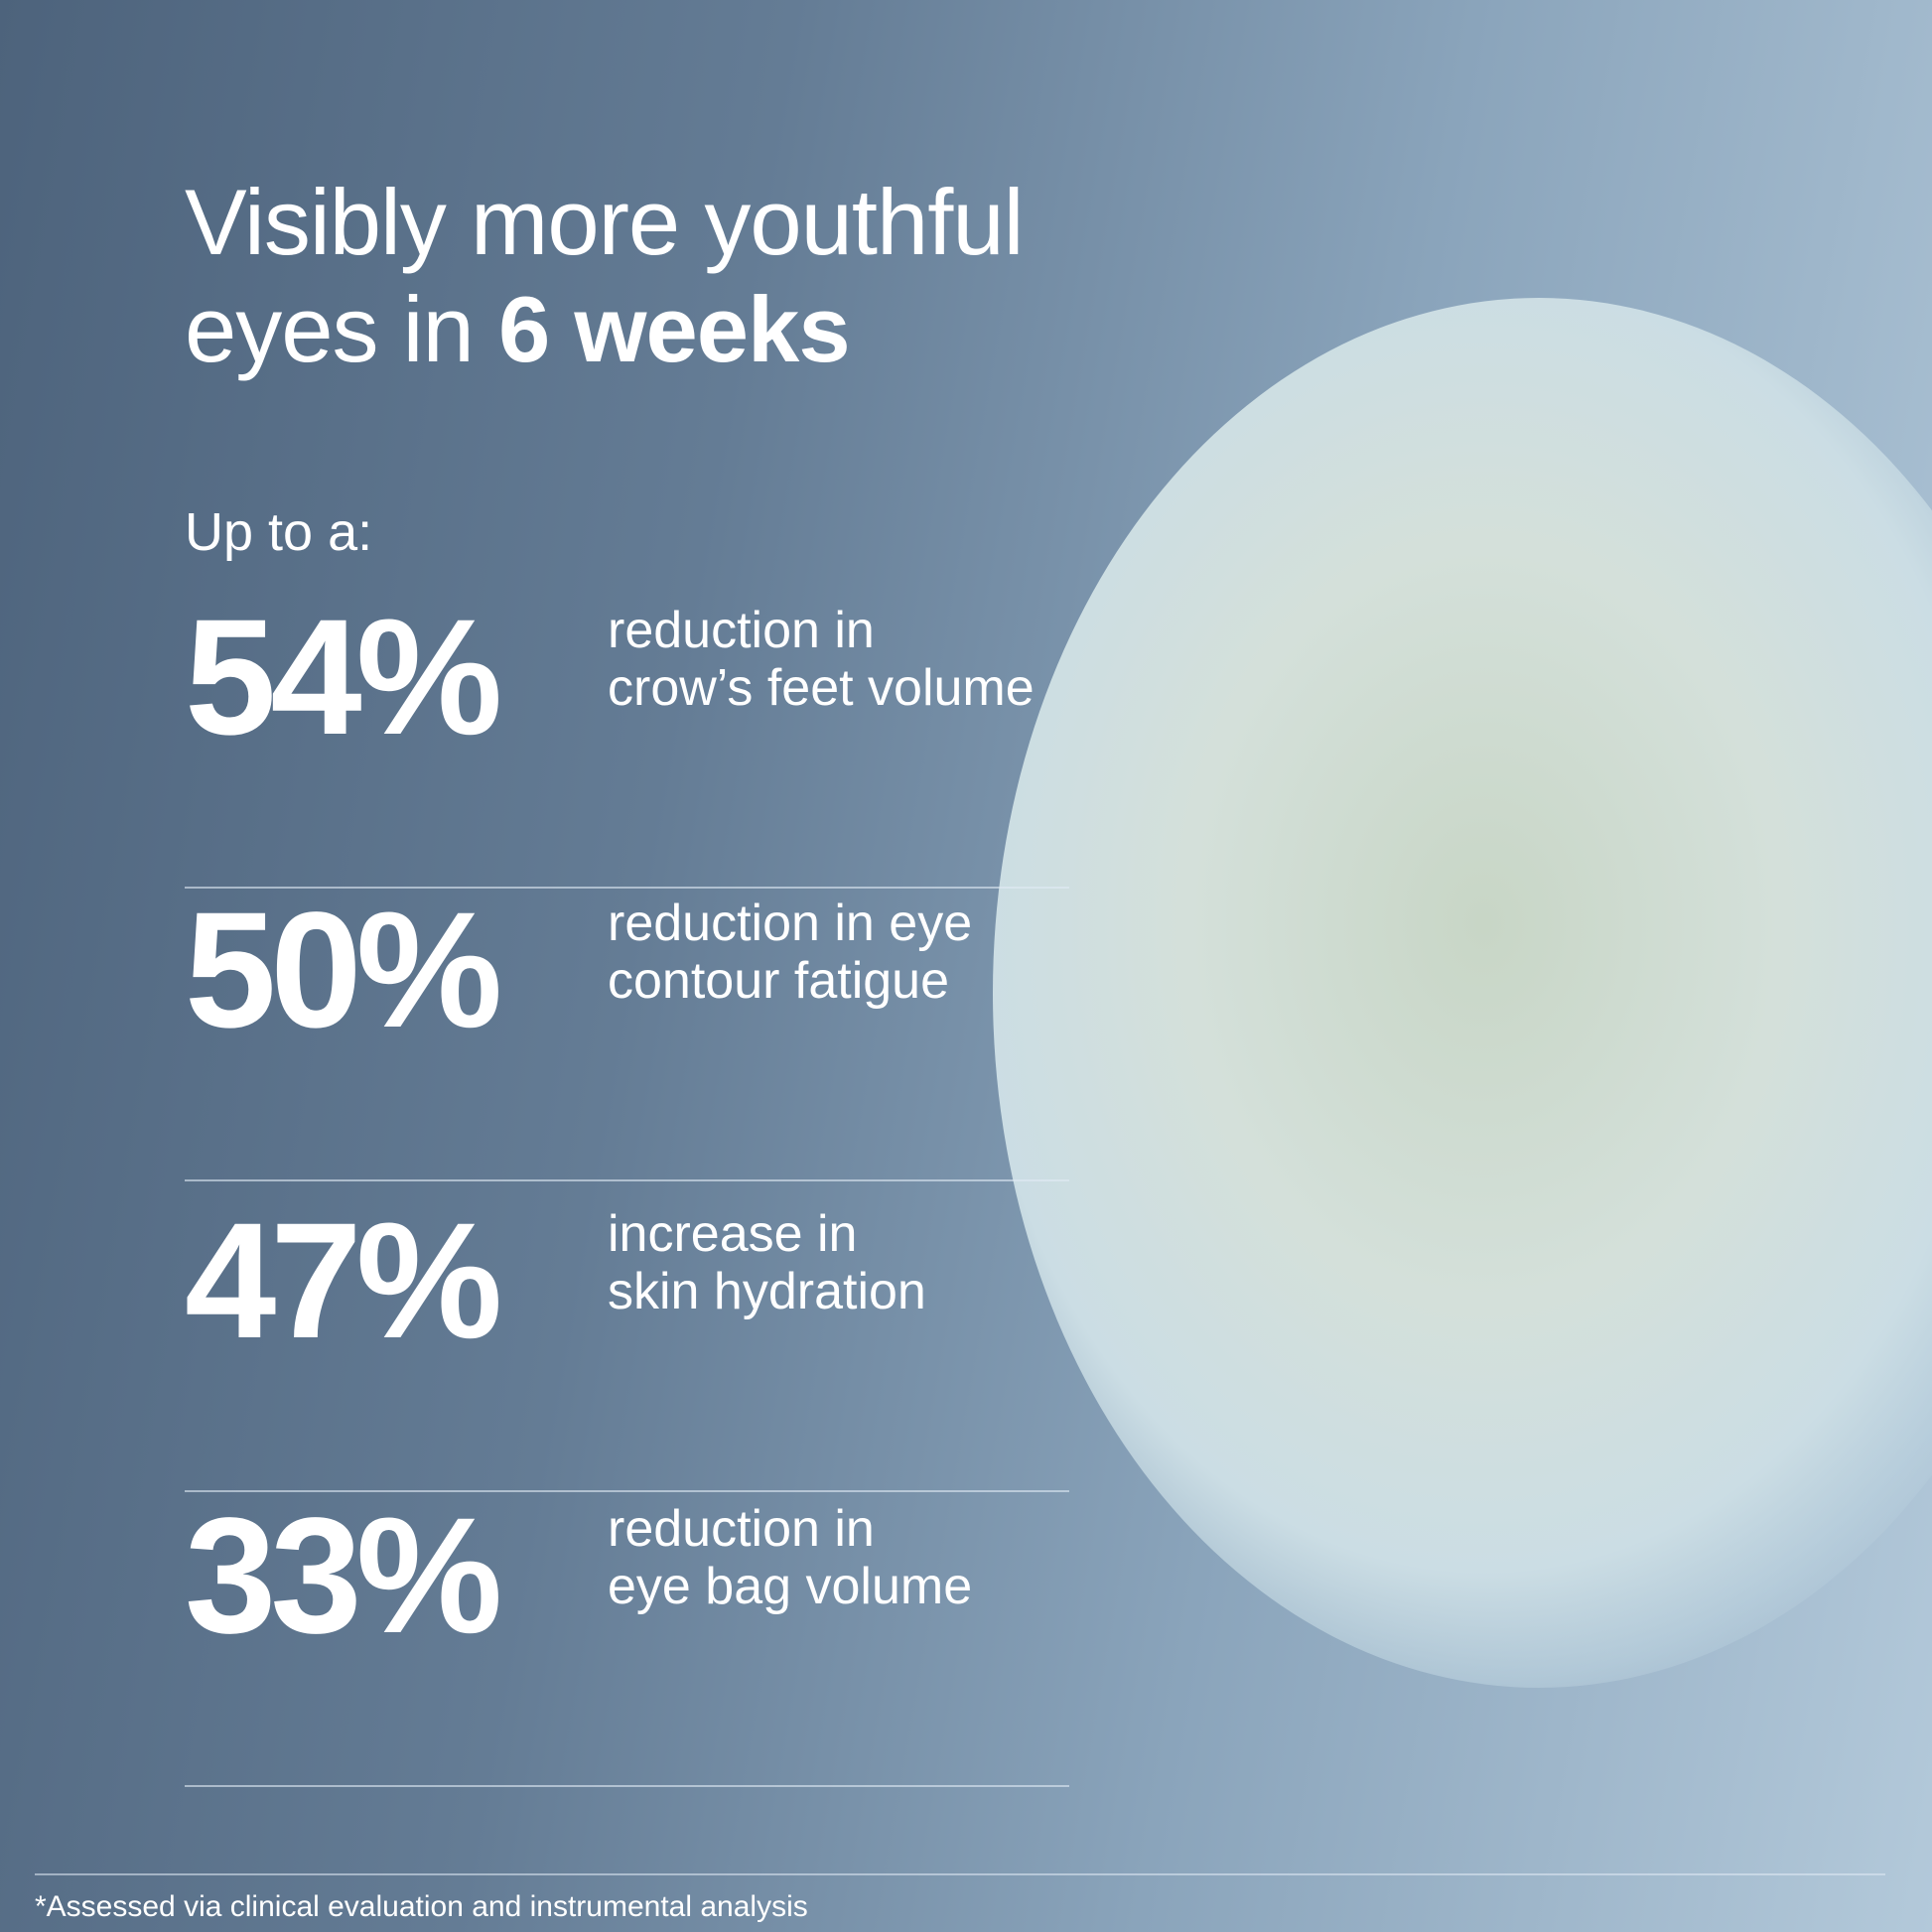  Describe the element at coordinates (279, 532) in the screenshot. I see `intro: Up to a:` at that location.